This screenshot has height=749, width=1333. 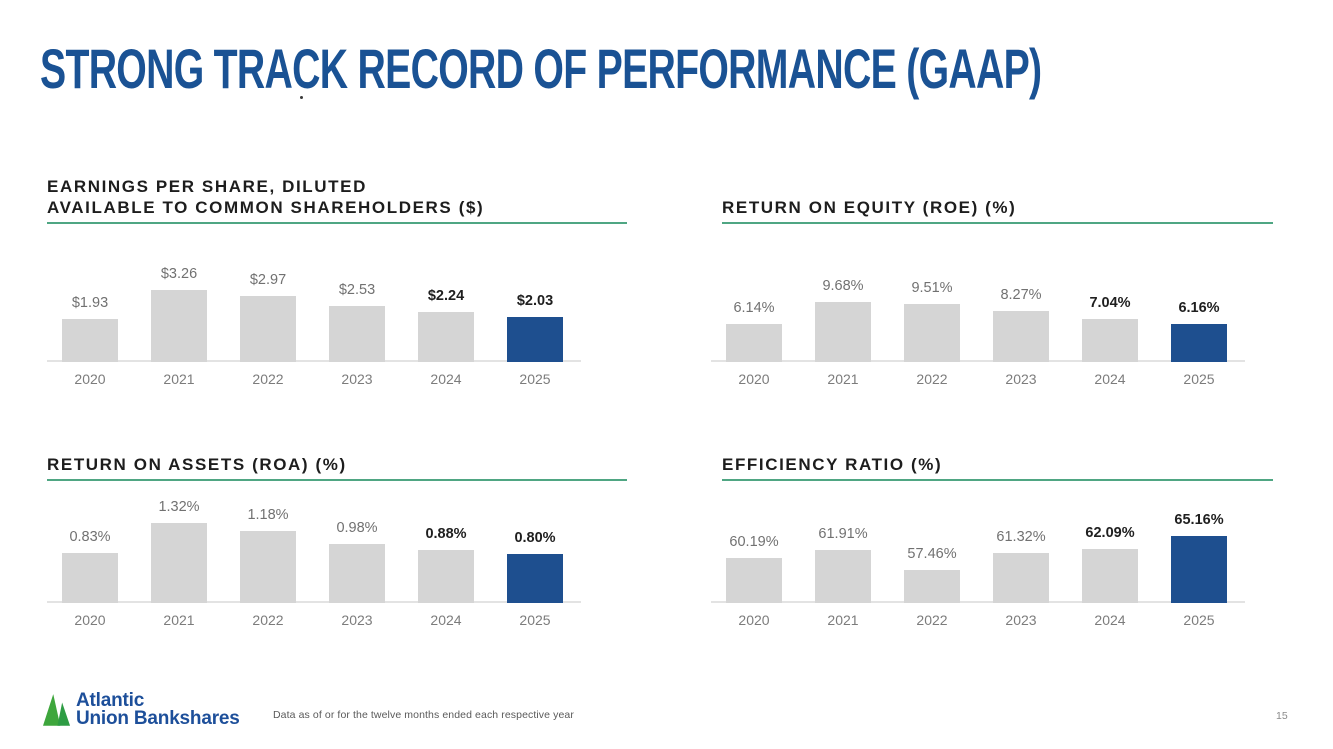 I want to click on chart-title-line: RETURN ON EQUITY (ROE) (%), so click(x=869, y=207).